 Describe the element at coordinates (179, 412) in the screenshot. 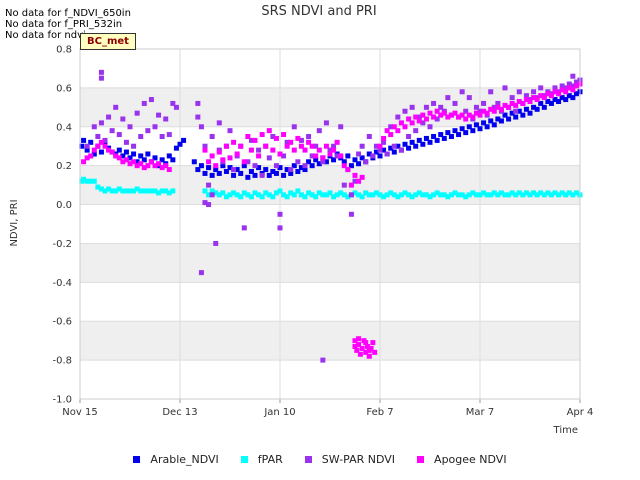

I see `x-tick-label: Dec 13` at that location.